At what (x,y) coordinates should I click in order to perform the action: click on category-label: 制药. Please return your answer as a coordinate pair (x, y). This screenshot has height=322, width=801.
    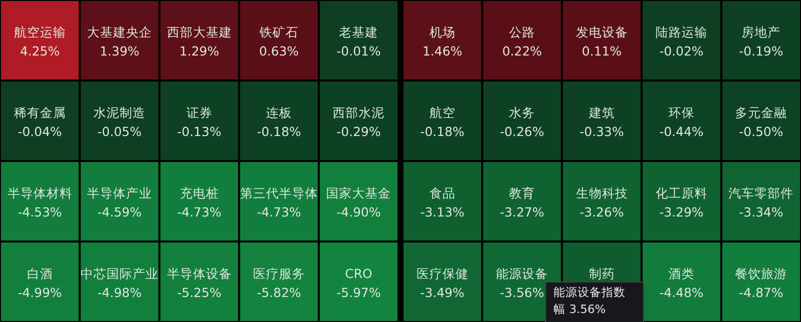
    Looking at the image, I should click on (601, 273).